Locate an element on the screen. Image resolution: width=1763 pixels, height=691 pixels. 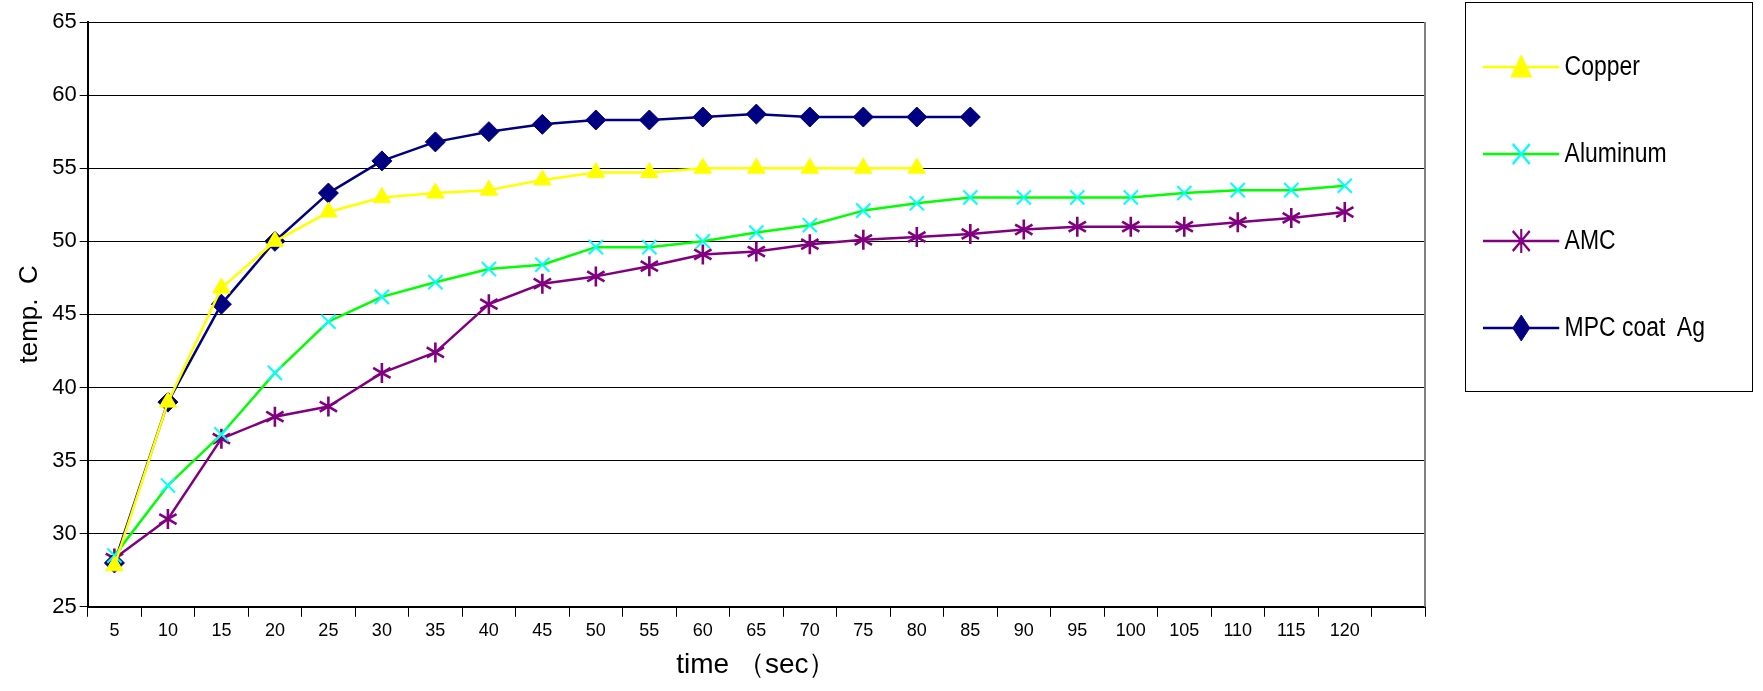
x-tick-label: 75 is located at coordinates (863, 629).